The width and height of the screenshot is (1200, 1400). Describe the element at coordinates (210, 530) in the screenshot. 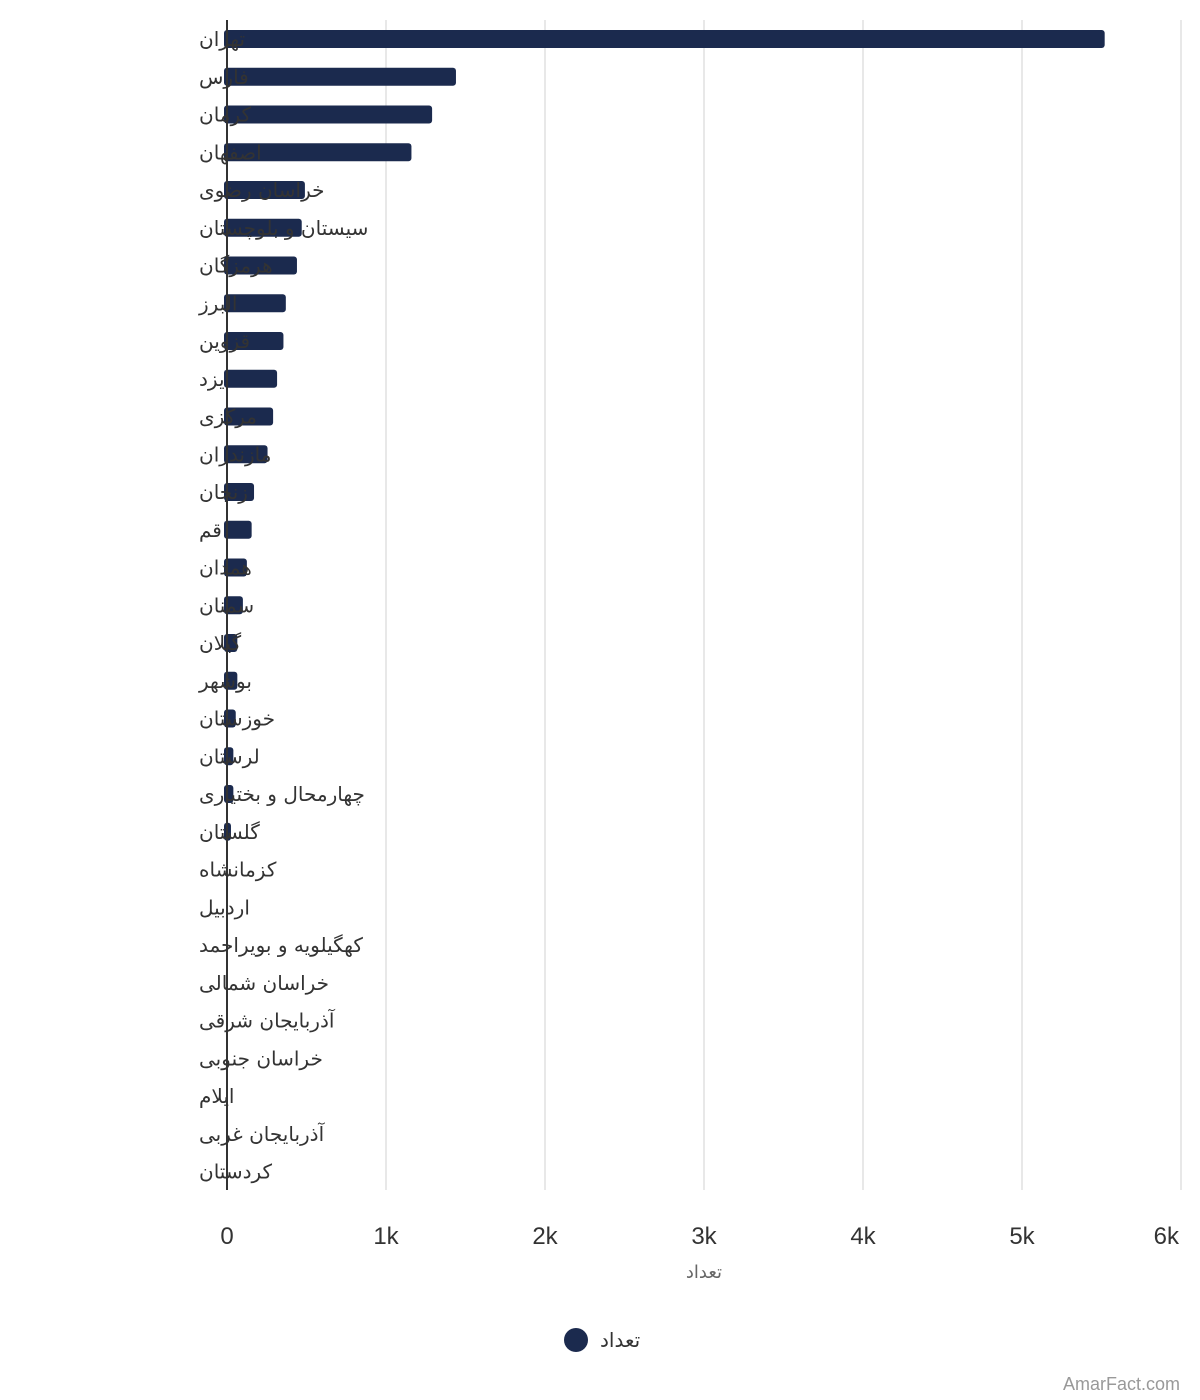

I see `category-label: قم` at that location.